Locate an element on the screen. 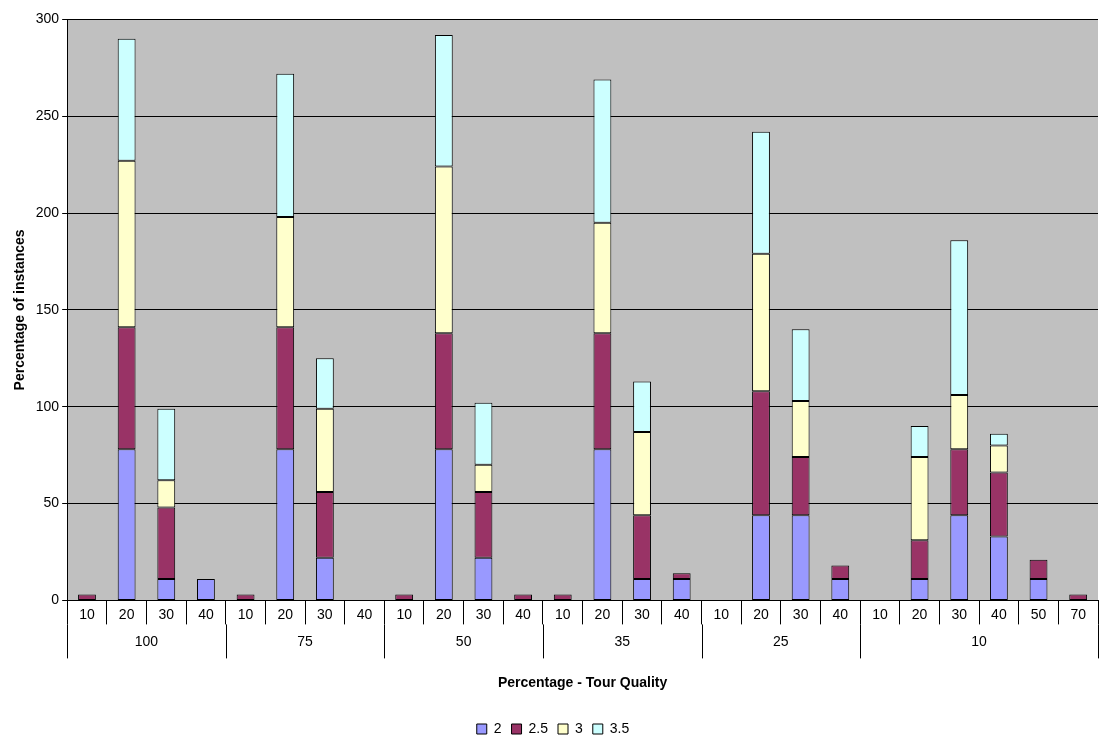 The image size is (1110, 756). y-tick-label: 50 is located at coordinates (51, 502).